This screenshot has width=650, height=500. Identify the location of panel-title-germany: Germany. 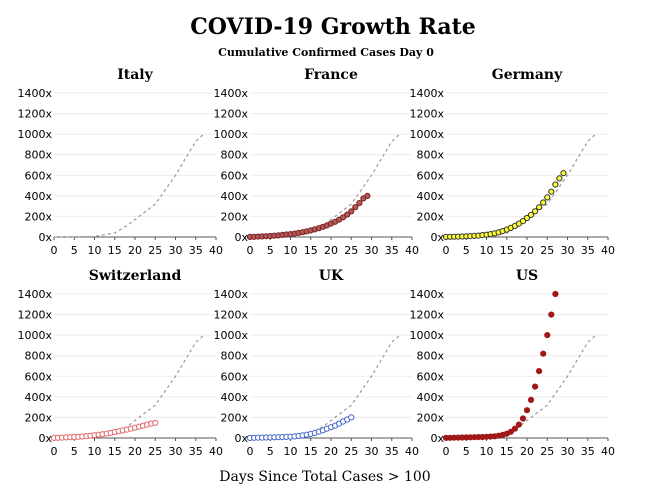
(527, 75).